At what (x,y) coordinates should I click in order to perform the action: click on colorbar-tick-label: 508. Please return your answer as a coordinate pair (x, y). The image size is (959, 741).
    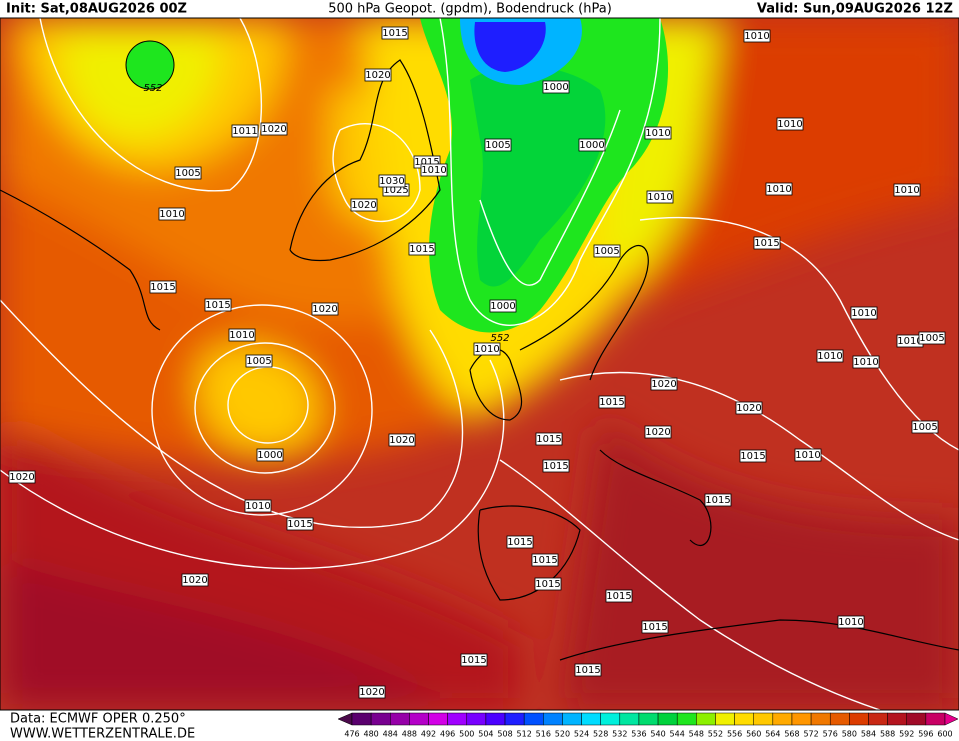
    Looking at the image, I should click on (504, 734).